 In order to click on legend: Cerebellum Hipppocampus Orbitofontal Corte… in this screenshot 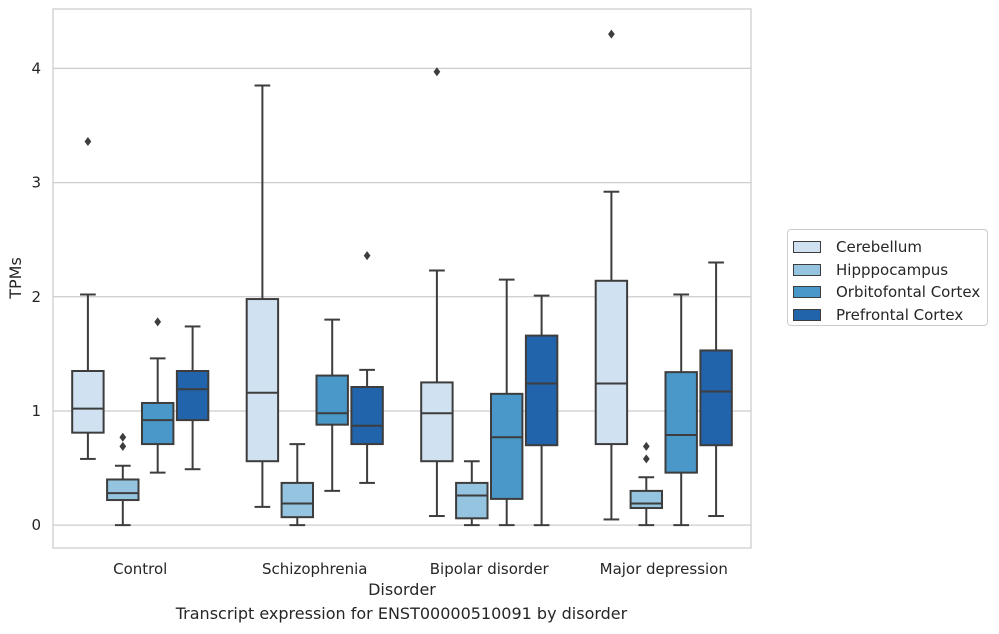, I will do `click(887, 277)`.